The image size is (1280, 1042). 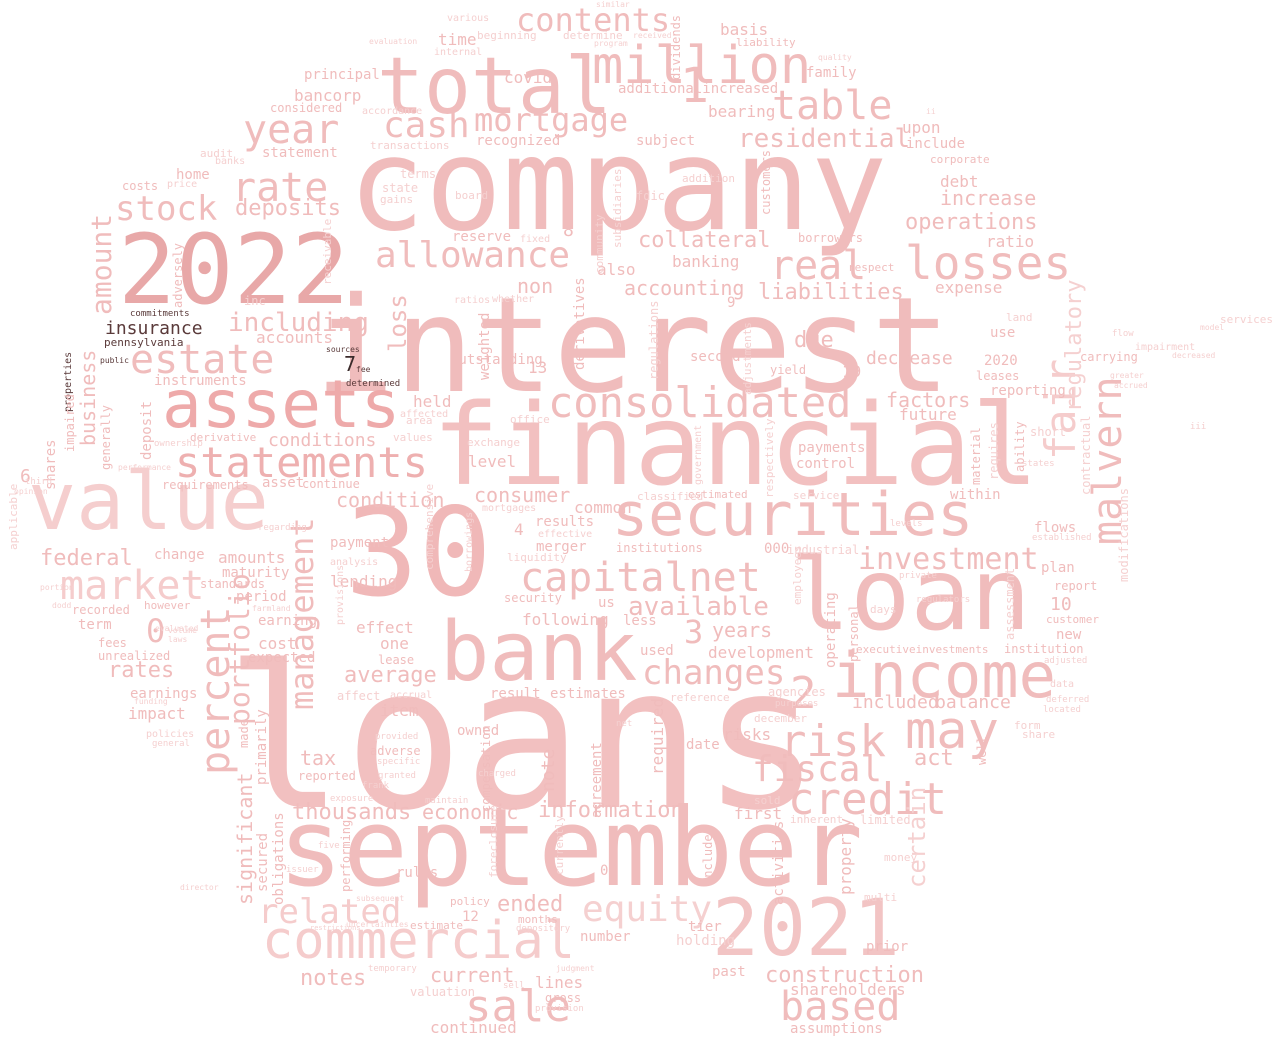 I want to click on word-interest: interest, so click(x=633, y=346).